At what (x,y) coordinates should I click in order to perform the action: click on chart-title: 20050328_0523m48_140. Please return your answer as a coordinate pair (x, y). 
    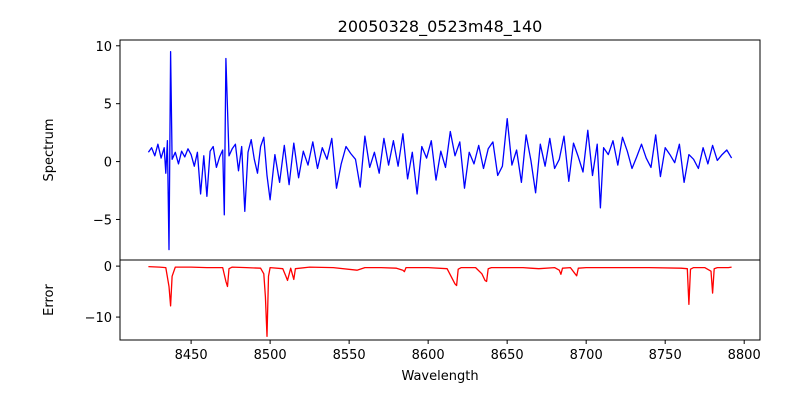
    Looking at the image, I should click on (440, 27).